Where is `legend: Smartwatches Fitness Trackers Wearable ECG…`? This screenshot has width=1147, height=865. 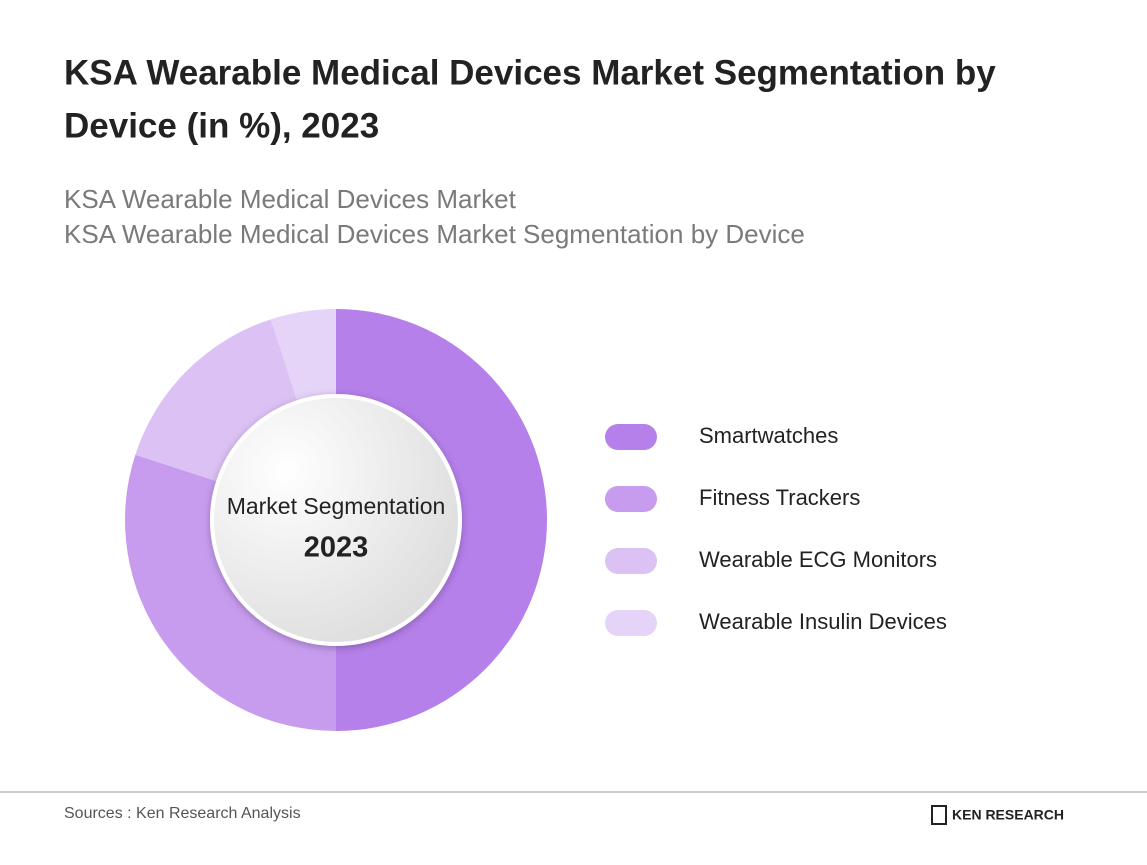
legend: Smartwatches Fitness Trackers Wearable ECG… is located at coordinates (776, 529).